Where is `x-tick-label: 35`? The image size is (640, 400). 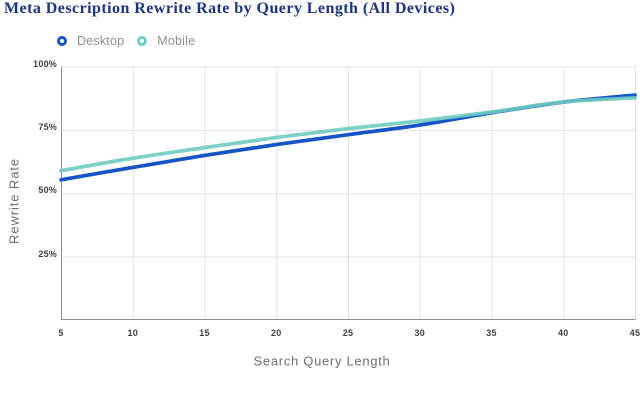
x-tick-label: 35 is located at coordinates (491, 333).